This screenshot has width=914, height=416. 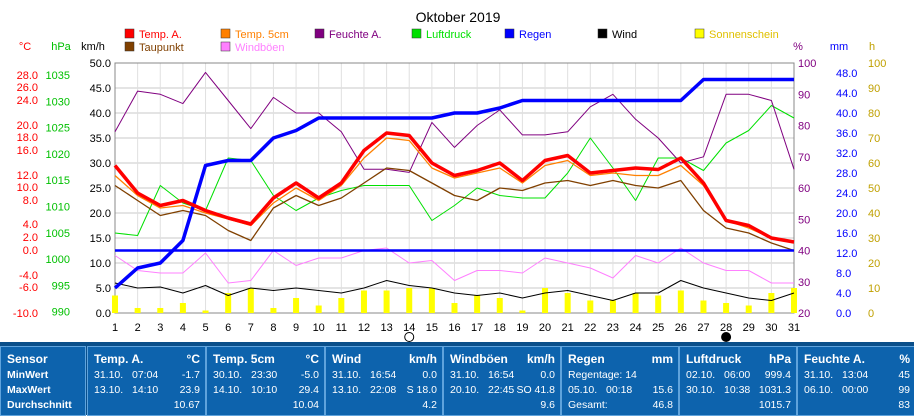 What do you see at coordinates (421, 390) in the screenshot?
I see `stats-cell: S 18.0` at bounding box center [421, 390].